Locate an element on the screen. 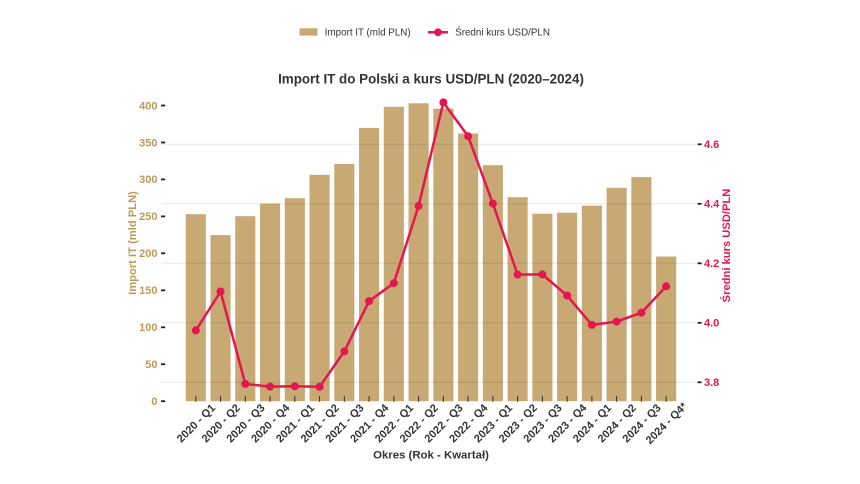  svg-text: 200 is located at coordinates (148, 254).